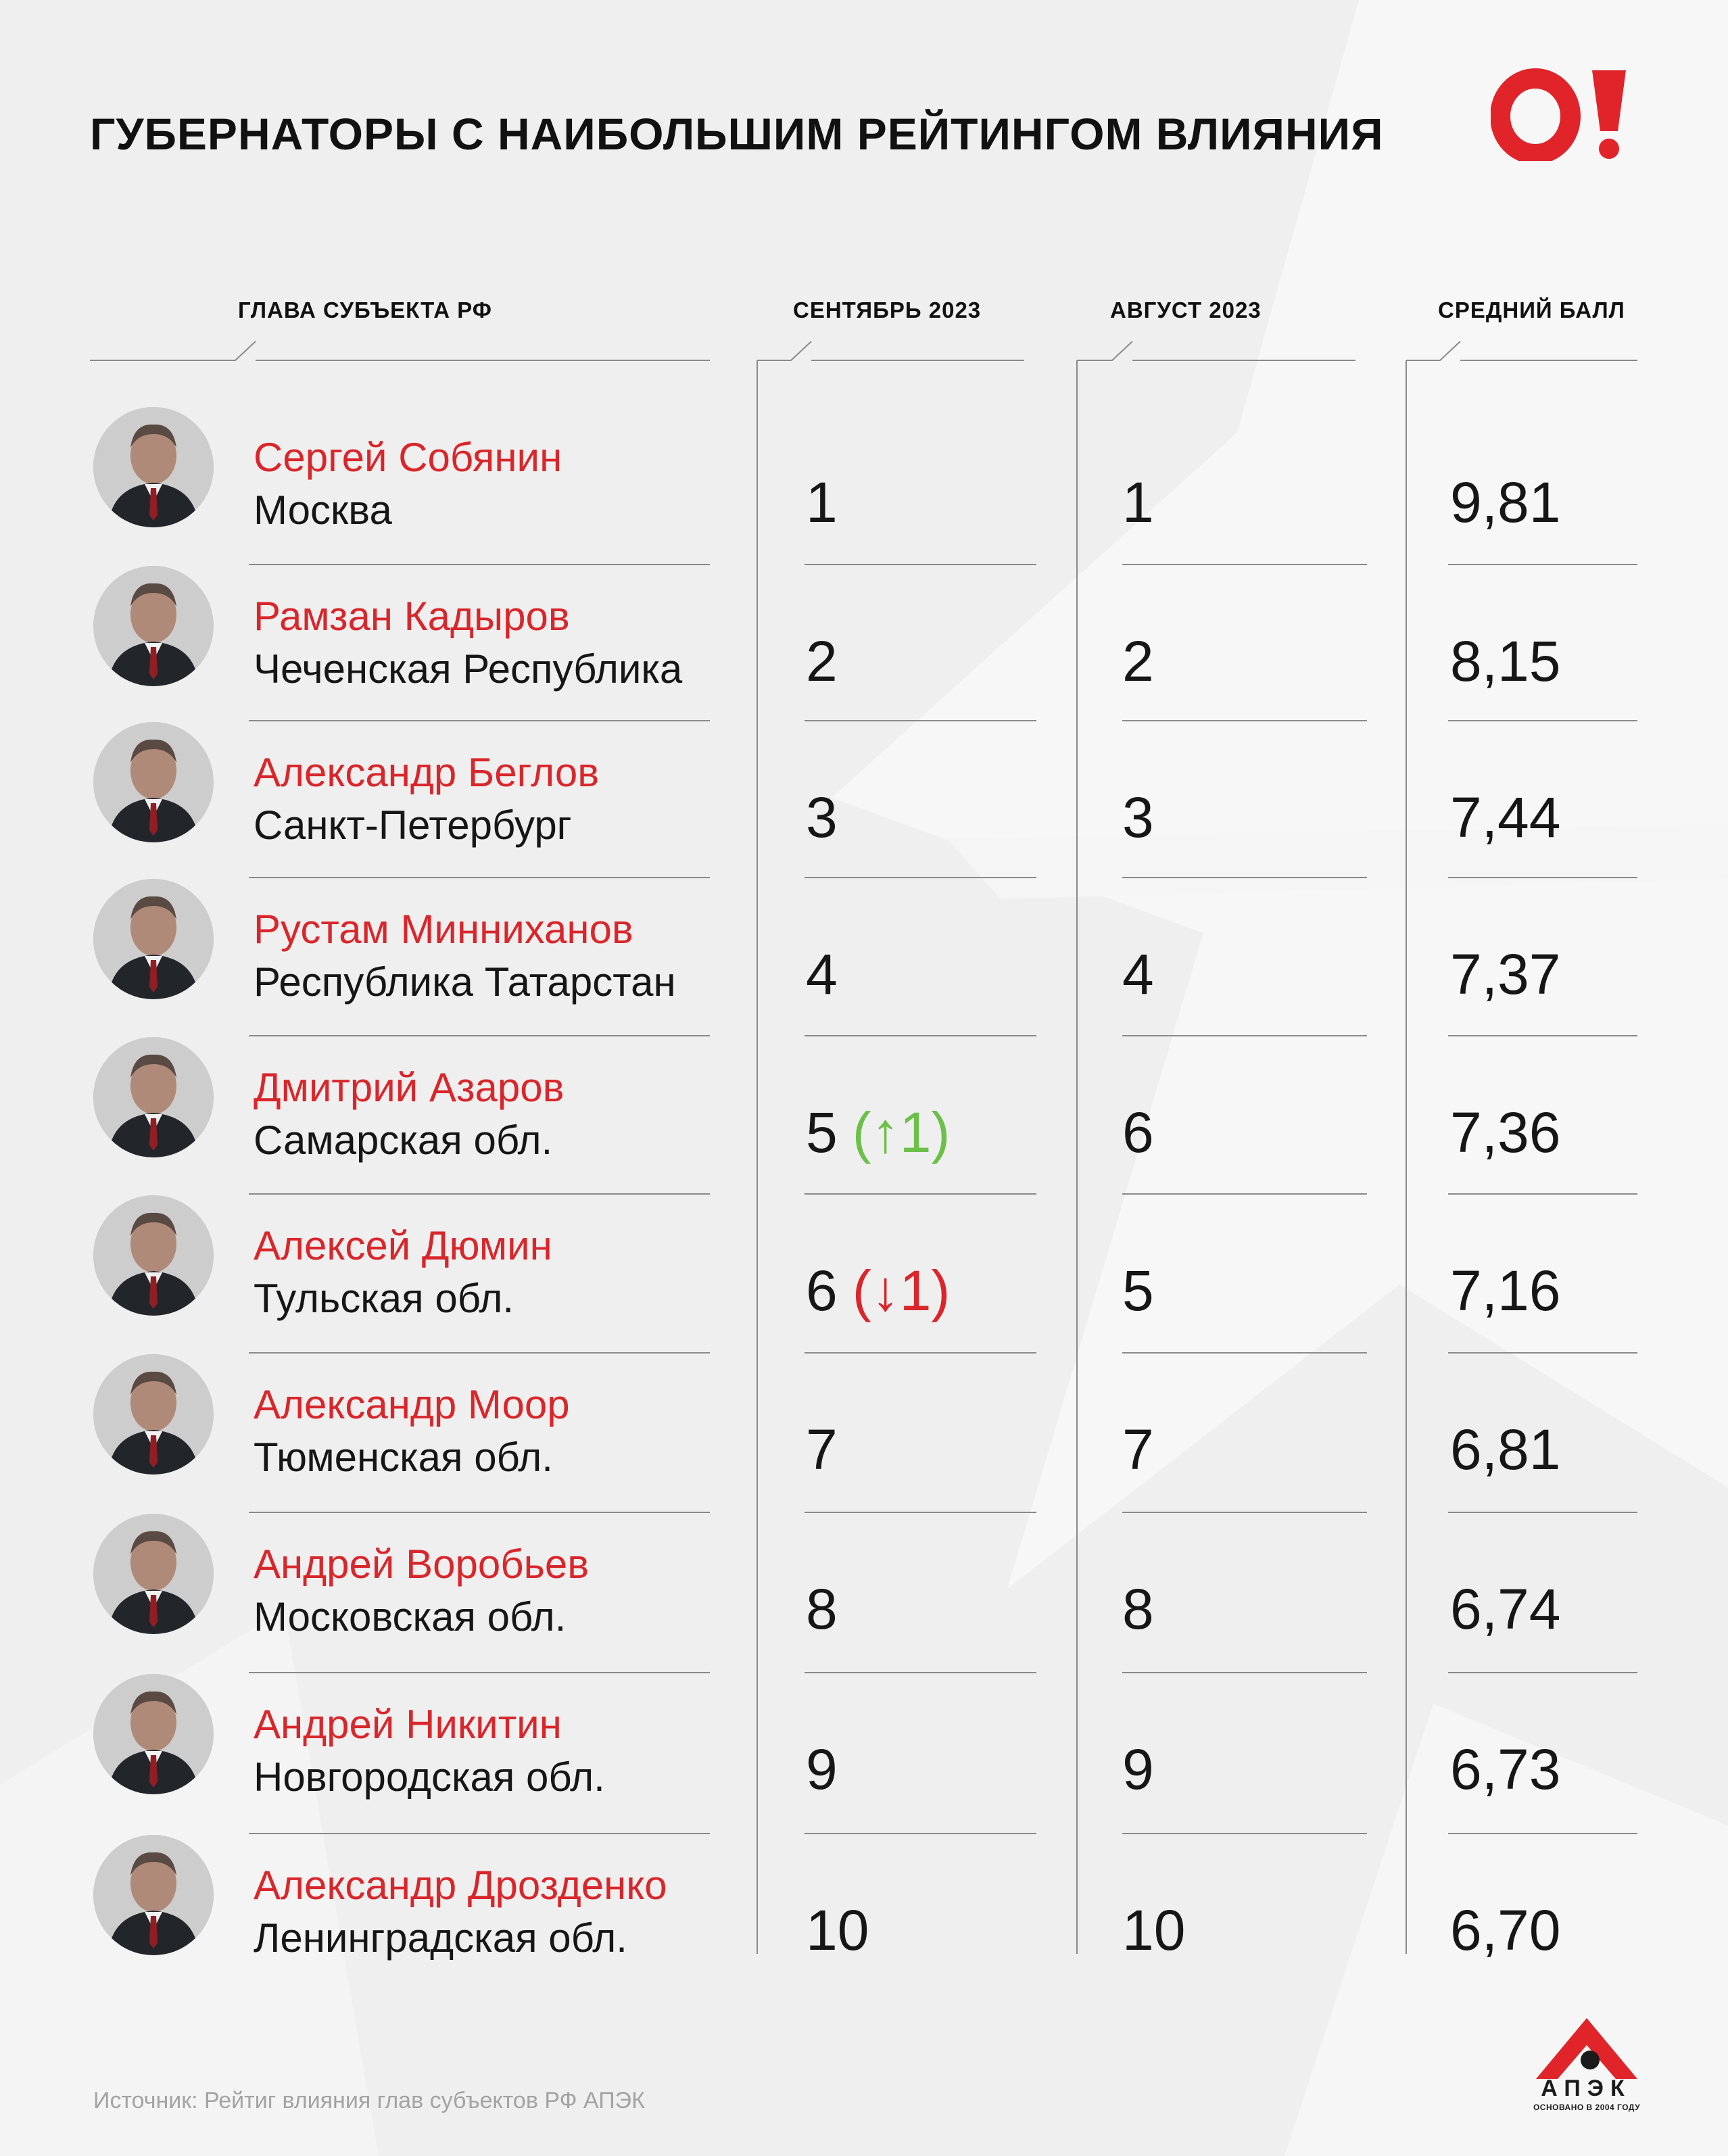 The height and width of the screenshot is (2156, 1728). What do you see at coordinates (323, 510) in the screenshot?
I see `region-name: Москва` at bounding box center [323, 510].